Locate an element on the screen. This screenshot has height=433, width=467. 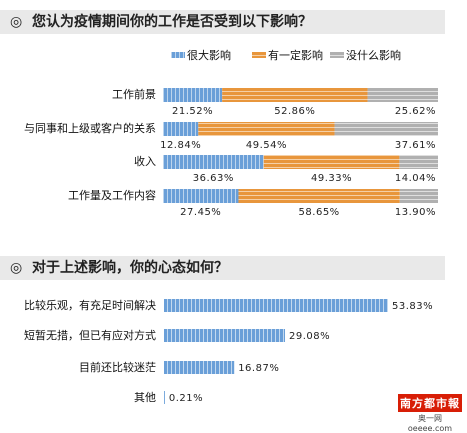
category-label: 短暂无措，但已有应对方式 is located at coordinates (90, 335).